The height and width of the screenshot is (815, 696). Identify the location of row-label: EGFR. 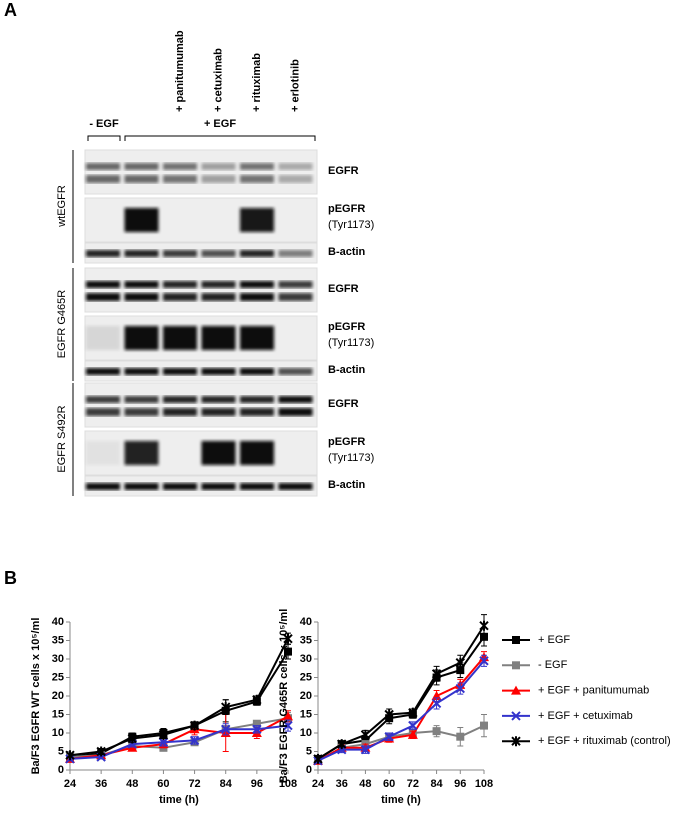
(343, 404).